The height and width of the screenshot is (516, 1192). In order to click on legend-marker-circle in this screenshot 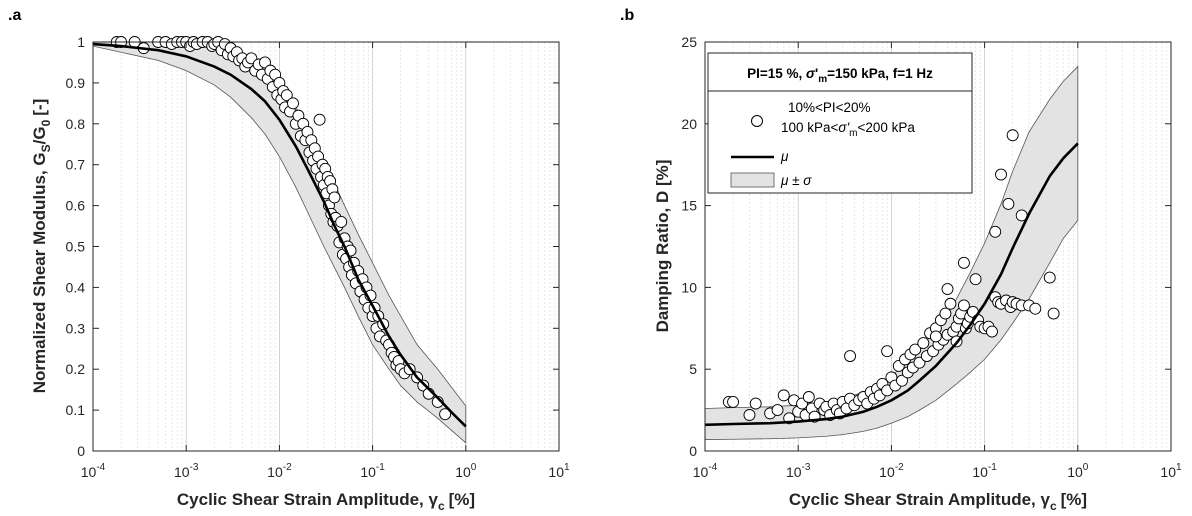, I will do `click(757, 121)`.